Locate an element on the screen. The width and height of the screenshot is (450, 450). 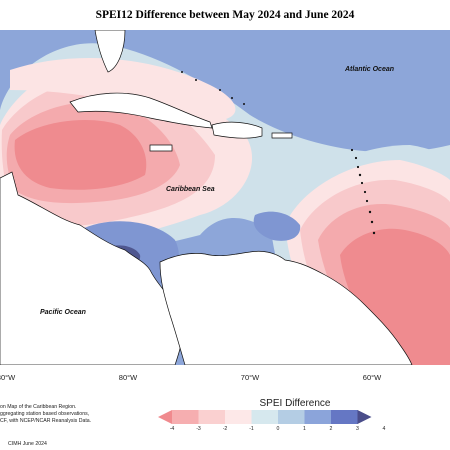
jamaica-island is located at coordinates (161, 148).